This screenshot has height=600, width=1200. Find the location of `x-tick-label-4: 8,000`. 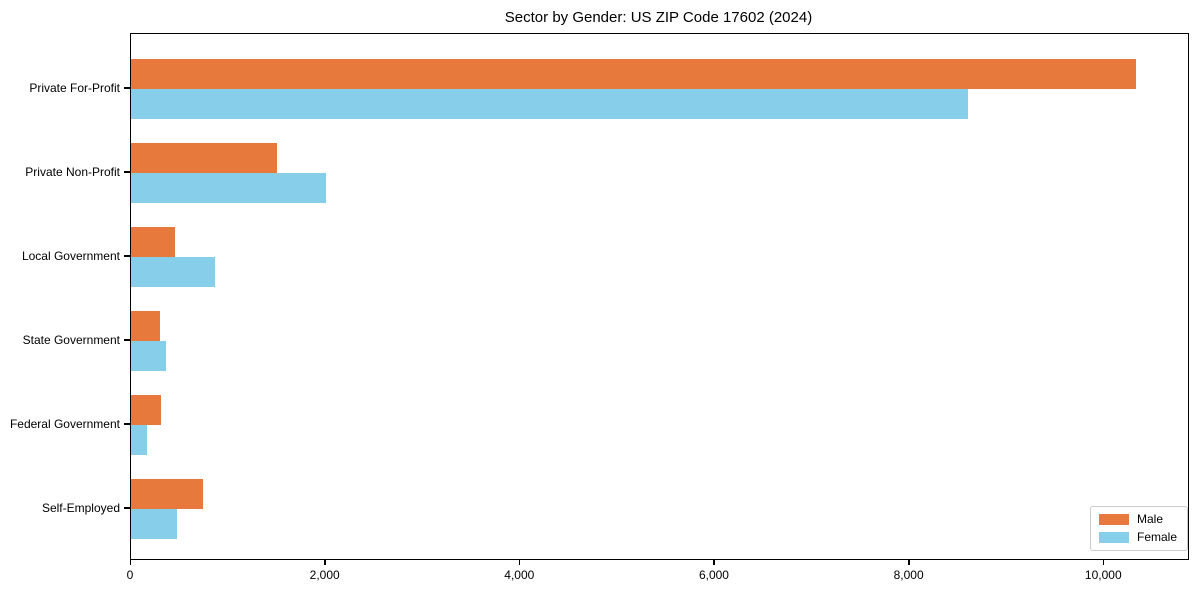

x-tick-label-4: 8,000 is located at coordinates (908, 575).